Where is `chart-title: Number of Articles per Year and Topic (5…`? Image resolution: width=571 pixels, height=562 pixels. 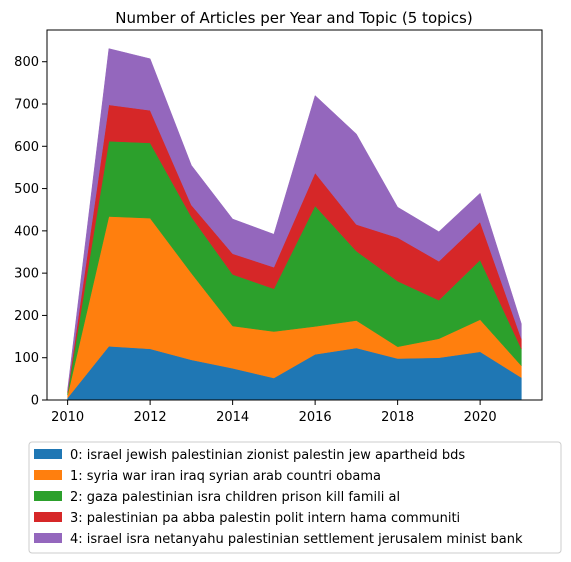
chart-title: Number of Articles per Year and Topic (5… is located at coordinates (293, 18).